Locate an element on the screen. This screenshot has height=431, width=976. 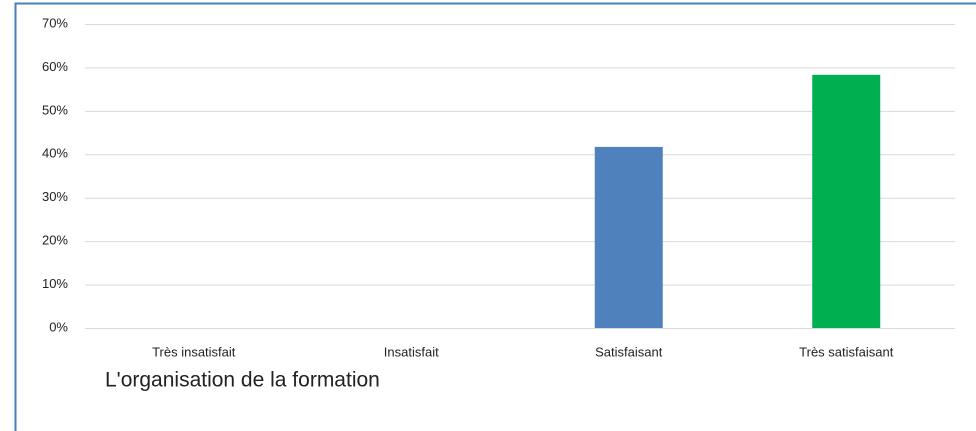
x-tick-label: Satisfaisant is located at coordinates (629, 351).